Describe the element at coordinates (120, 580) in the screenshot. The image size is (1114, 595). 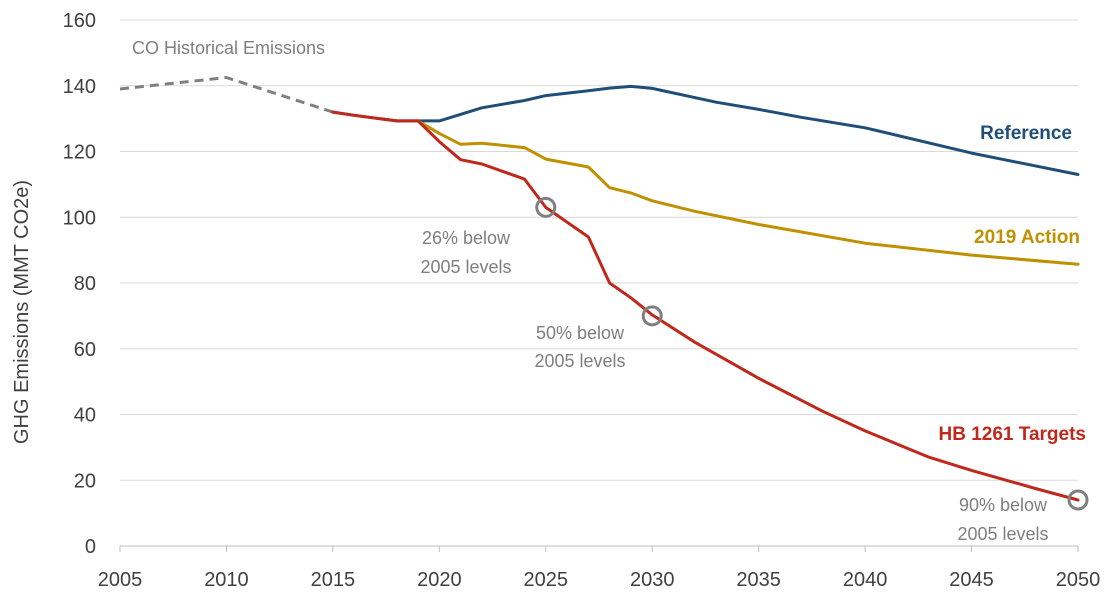
I see `x-tick-label: 2005` at that location.